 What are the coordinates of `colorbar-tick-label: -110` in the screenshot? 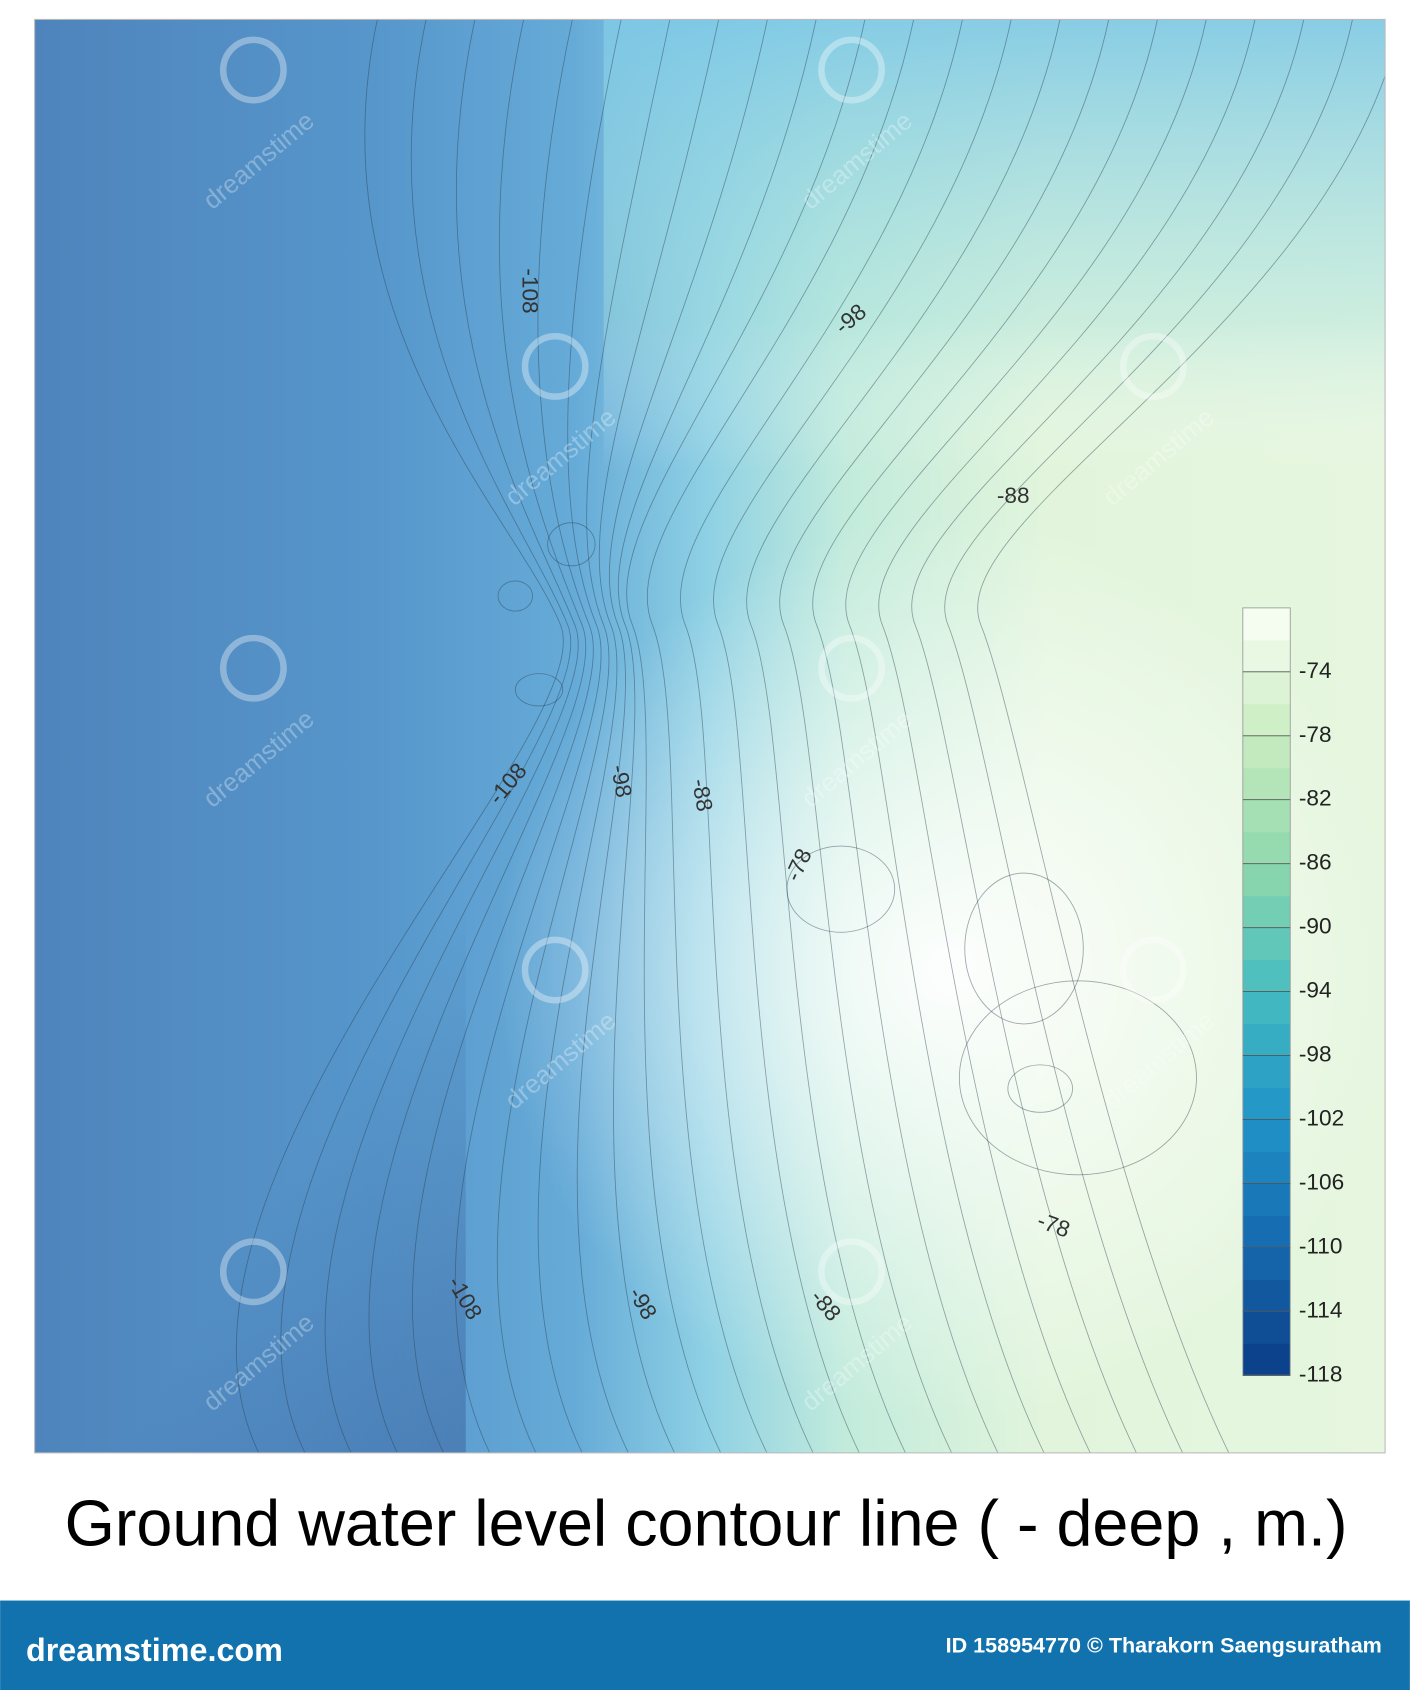 It's located at (1321, 1245).